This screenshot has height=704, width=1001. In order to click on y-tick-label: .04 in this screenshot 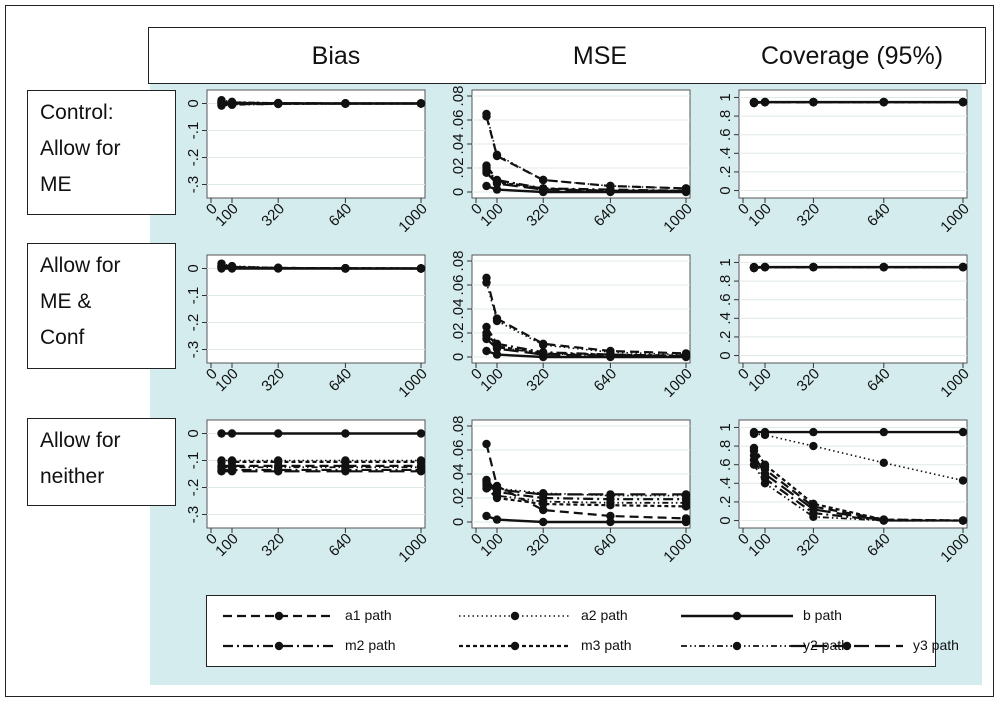, I will do `click(458, 309)`.